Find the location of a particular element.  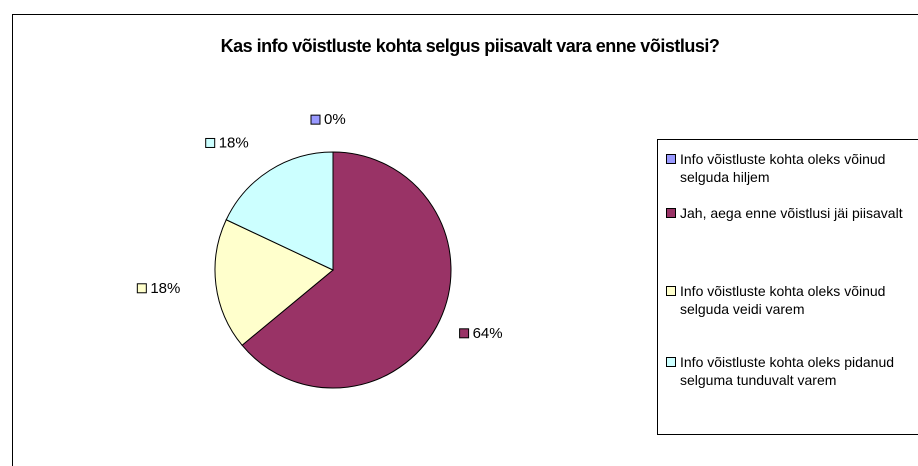

legend-label: Jah, aega enne võistlusi jäi piisavalt is located at coordinates (791, 213).